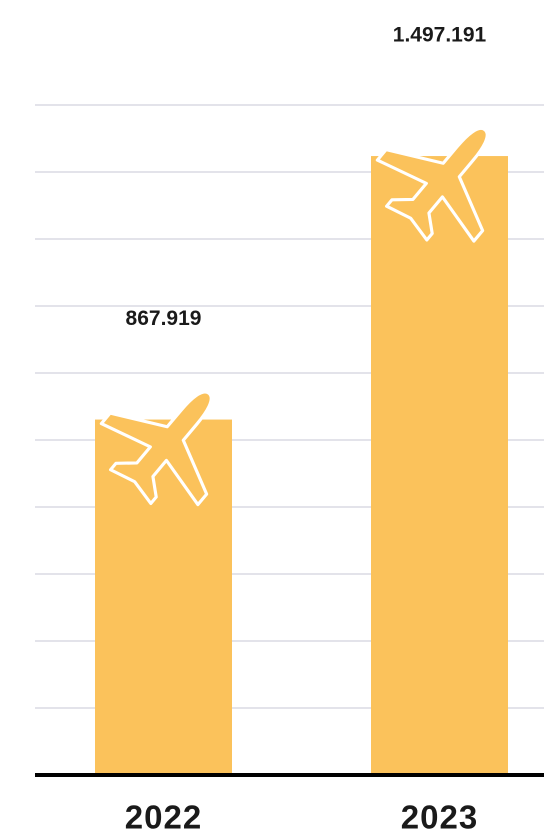 The height and width of the screenshot is (839, 544). What do you see at coordinates (439, 817) in the screenshot?
I see `x-tick-label: 2023` at bounding box center [439, 817].